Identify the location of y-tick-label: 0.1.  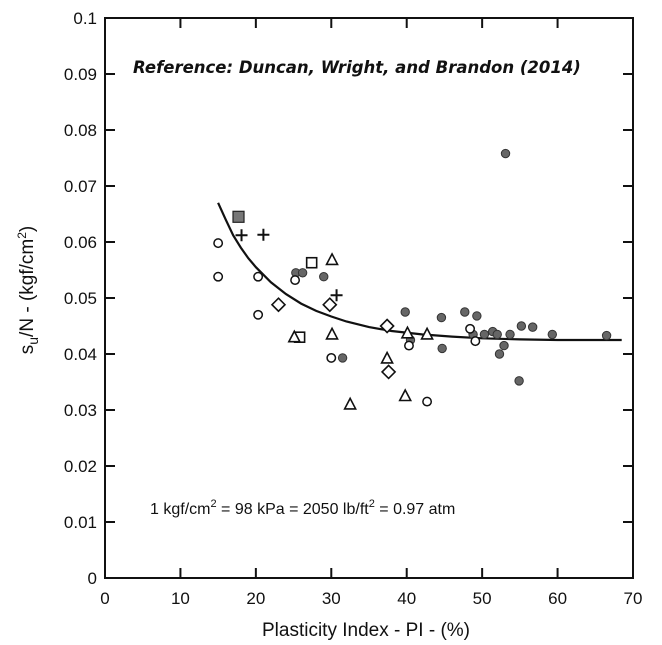
(85, 18).